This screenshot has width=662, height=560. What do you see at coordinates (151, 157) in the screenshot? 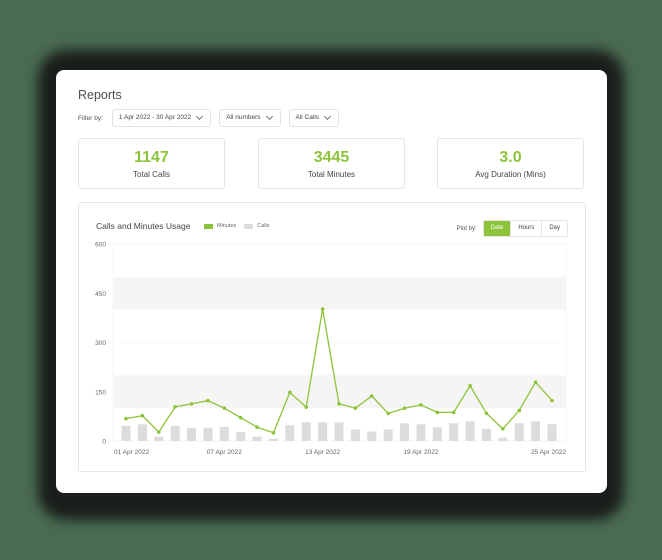
I see `stat-value: 1147` at bounding box center [151, 157].